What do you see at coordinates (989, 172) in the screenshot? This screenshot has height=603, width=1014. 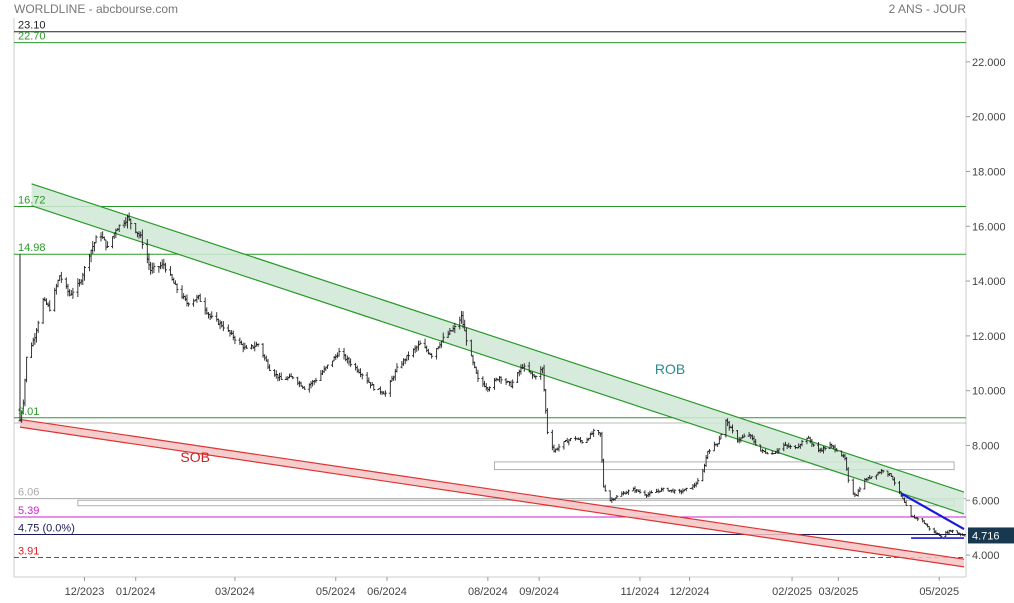 I see `y-tick-label: 18.000` at bounding box center [989, 172].